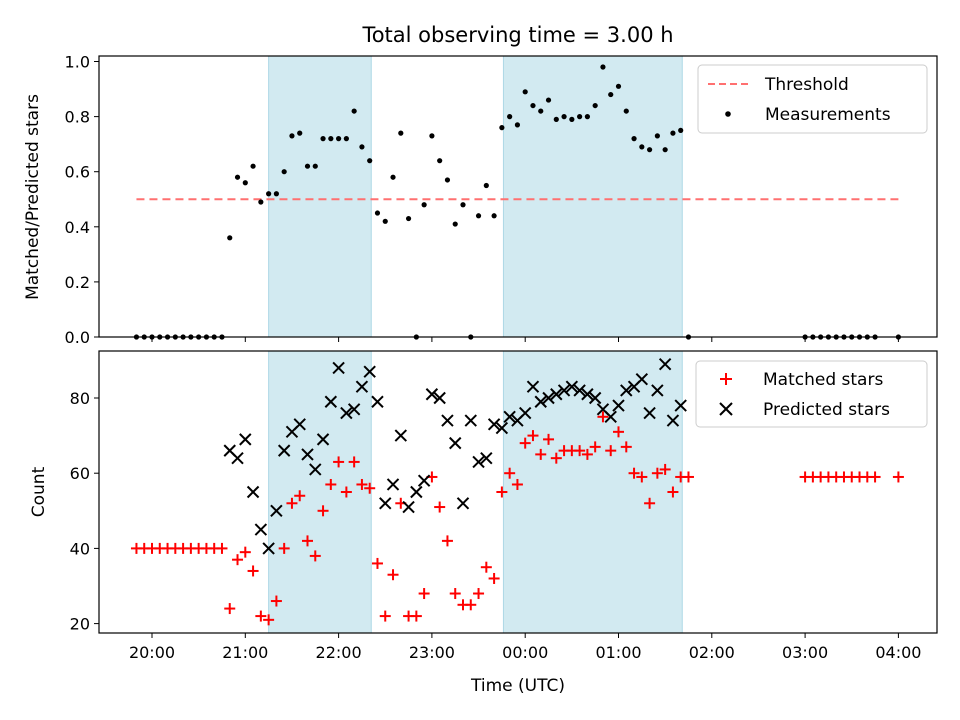  I want to click on y-tick-label: 40, so click(80, 548).